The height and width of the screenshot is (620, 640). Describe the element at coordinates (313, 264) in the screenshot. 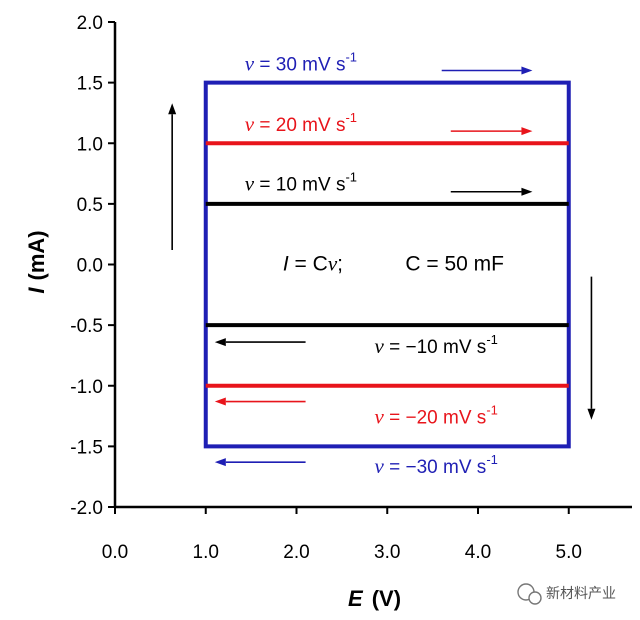

I see `equation-left: I = Cv;` at that location.